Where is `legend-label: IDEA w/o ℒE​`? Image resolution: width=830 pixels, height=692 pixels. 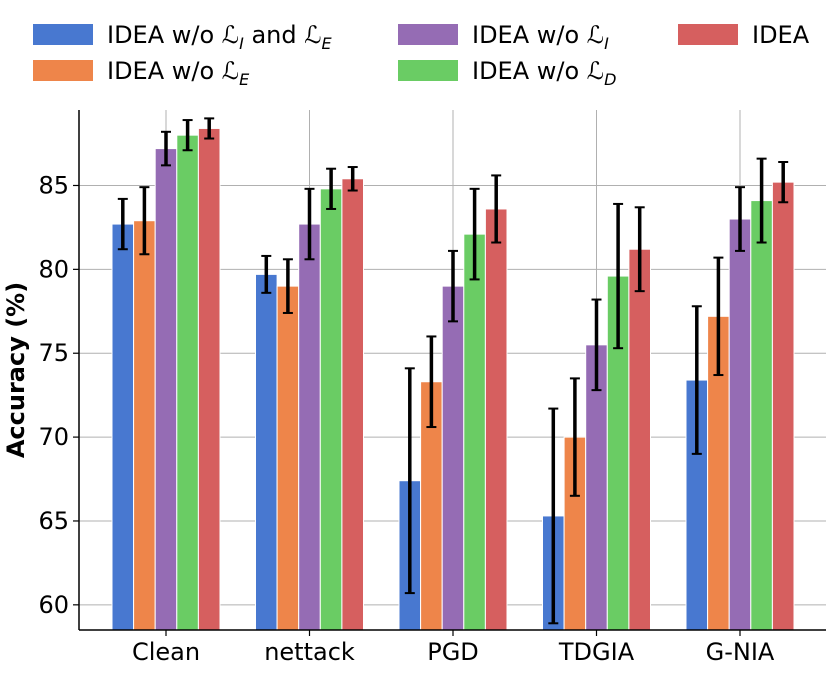 legend-label: IDEA w/o ℒE​ is located at coordinates (178, 73).